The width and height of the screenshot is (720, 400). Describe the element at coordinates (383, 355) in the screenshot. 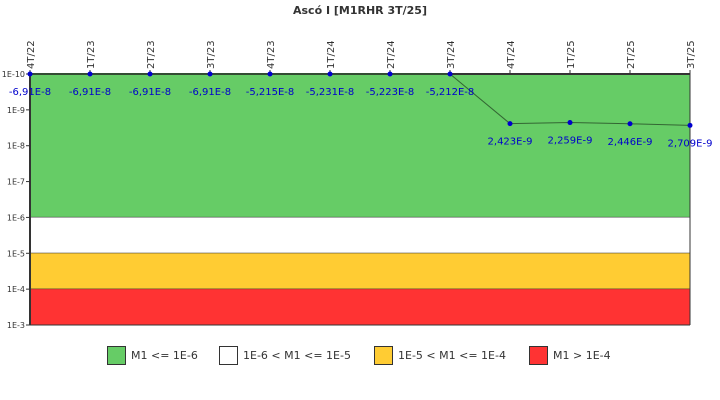

I see `legend-swatch-yellow` at that location.